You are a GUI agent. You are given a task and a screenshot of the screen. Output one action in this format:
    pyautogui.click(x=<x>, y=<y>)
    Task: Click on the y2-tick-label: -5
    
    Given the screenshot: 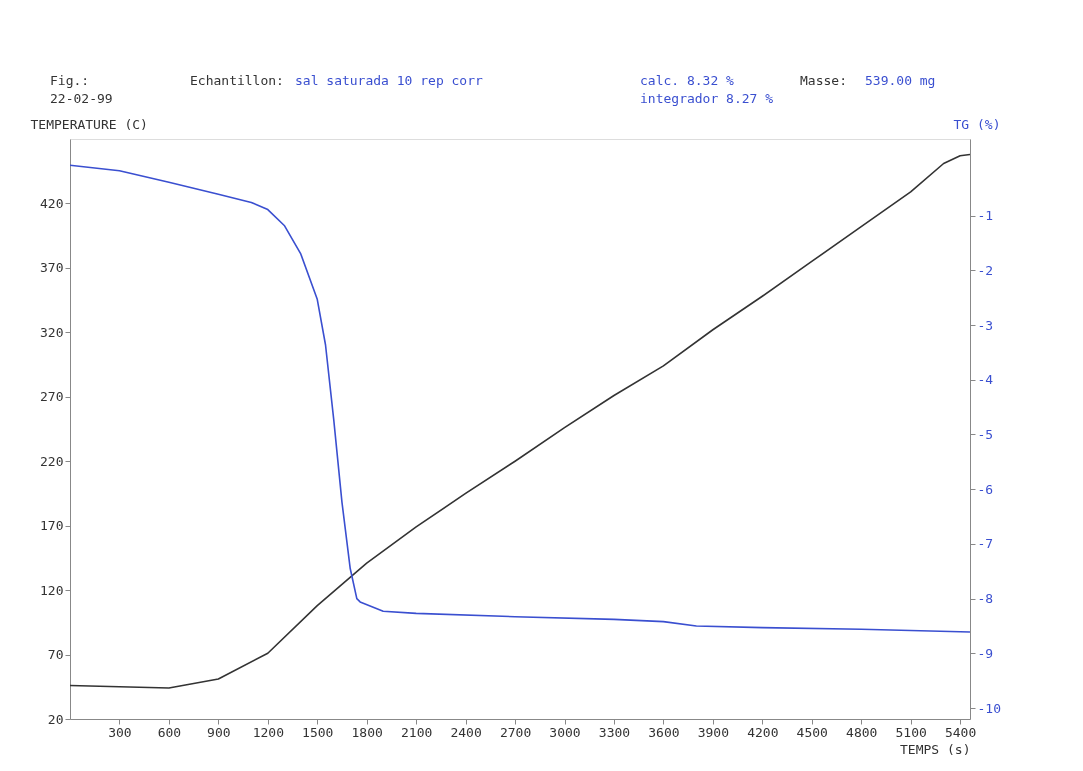 What is the action you would take?
    pyautogui.click(x=985, y=434)
    